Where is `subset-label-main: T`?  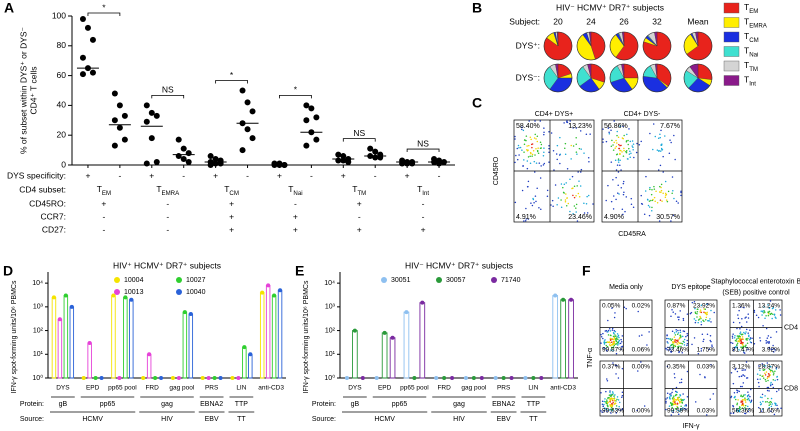 subset-label-main: T is located at coordinates (354, 189).